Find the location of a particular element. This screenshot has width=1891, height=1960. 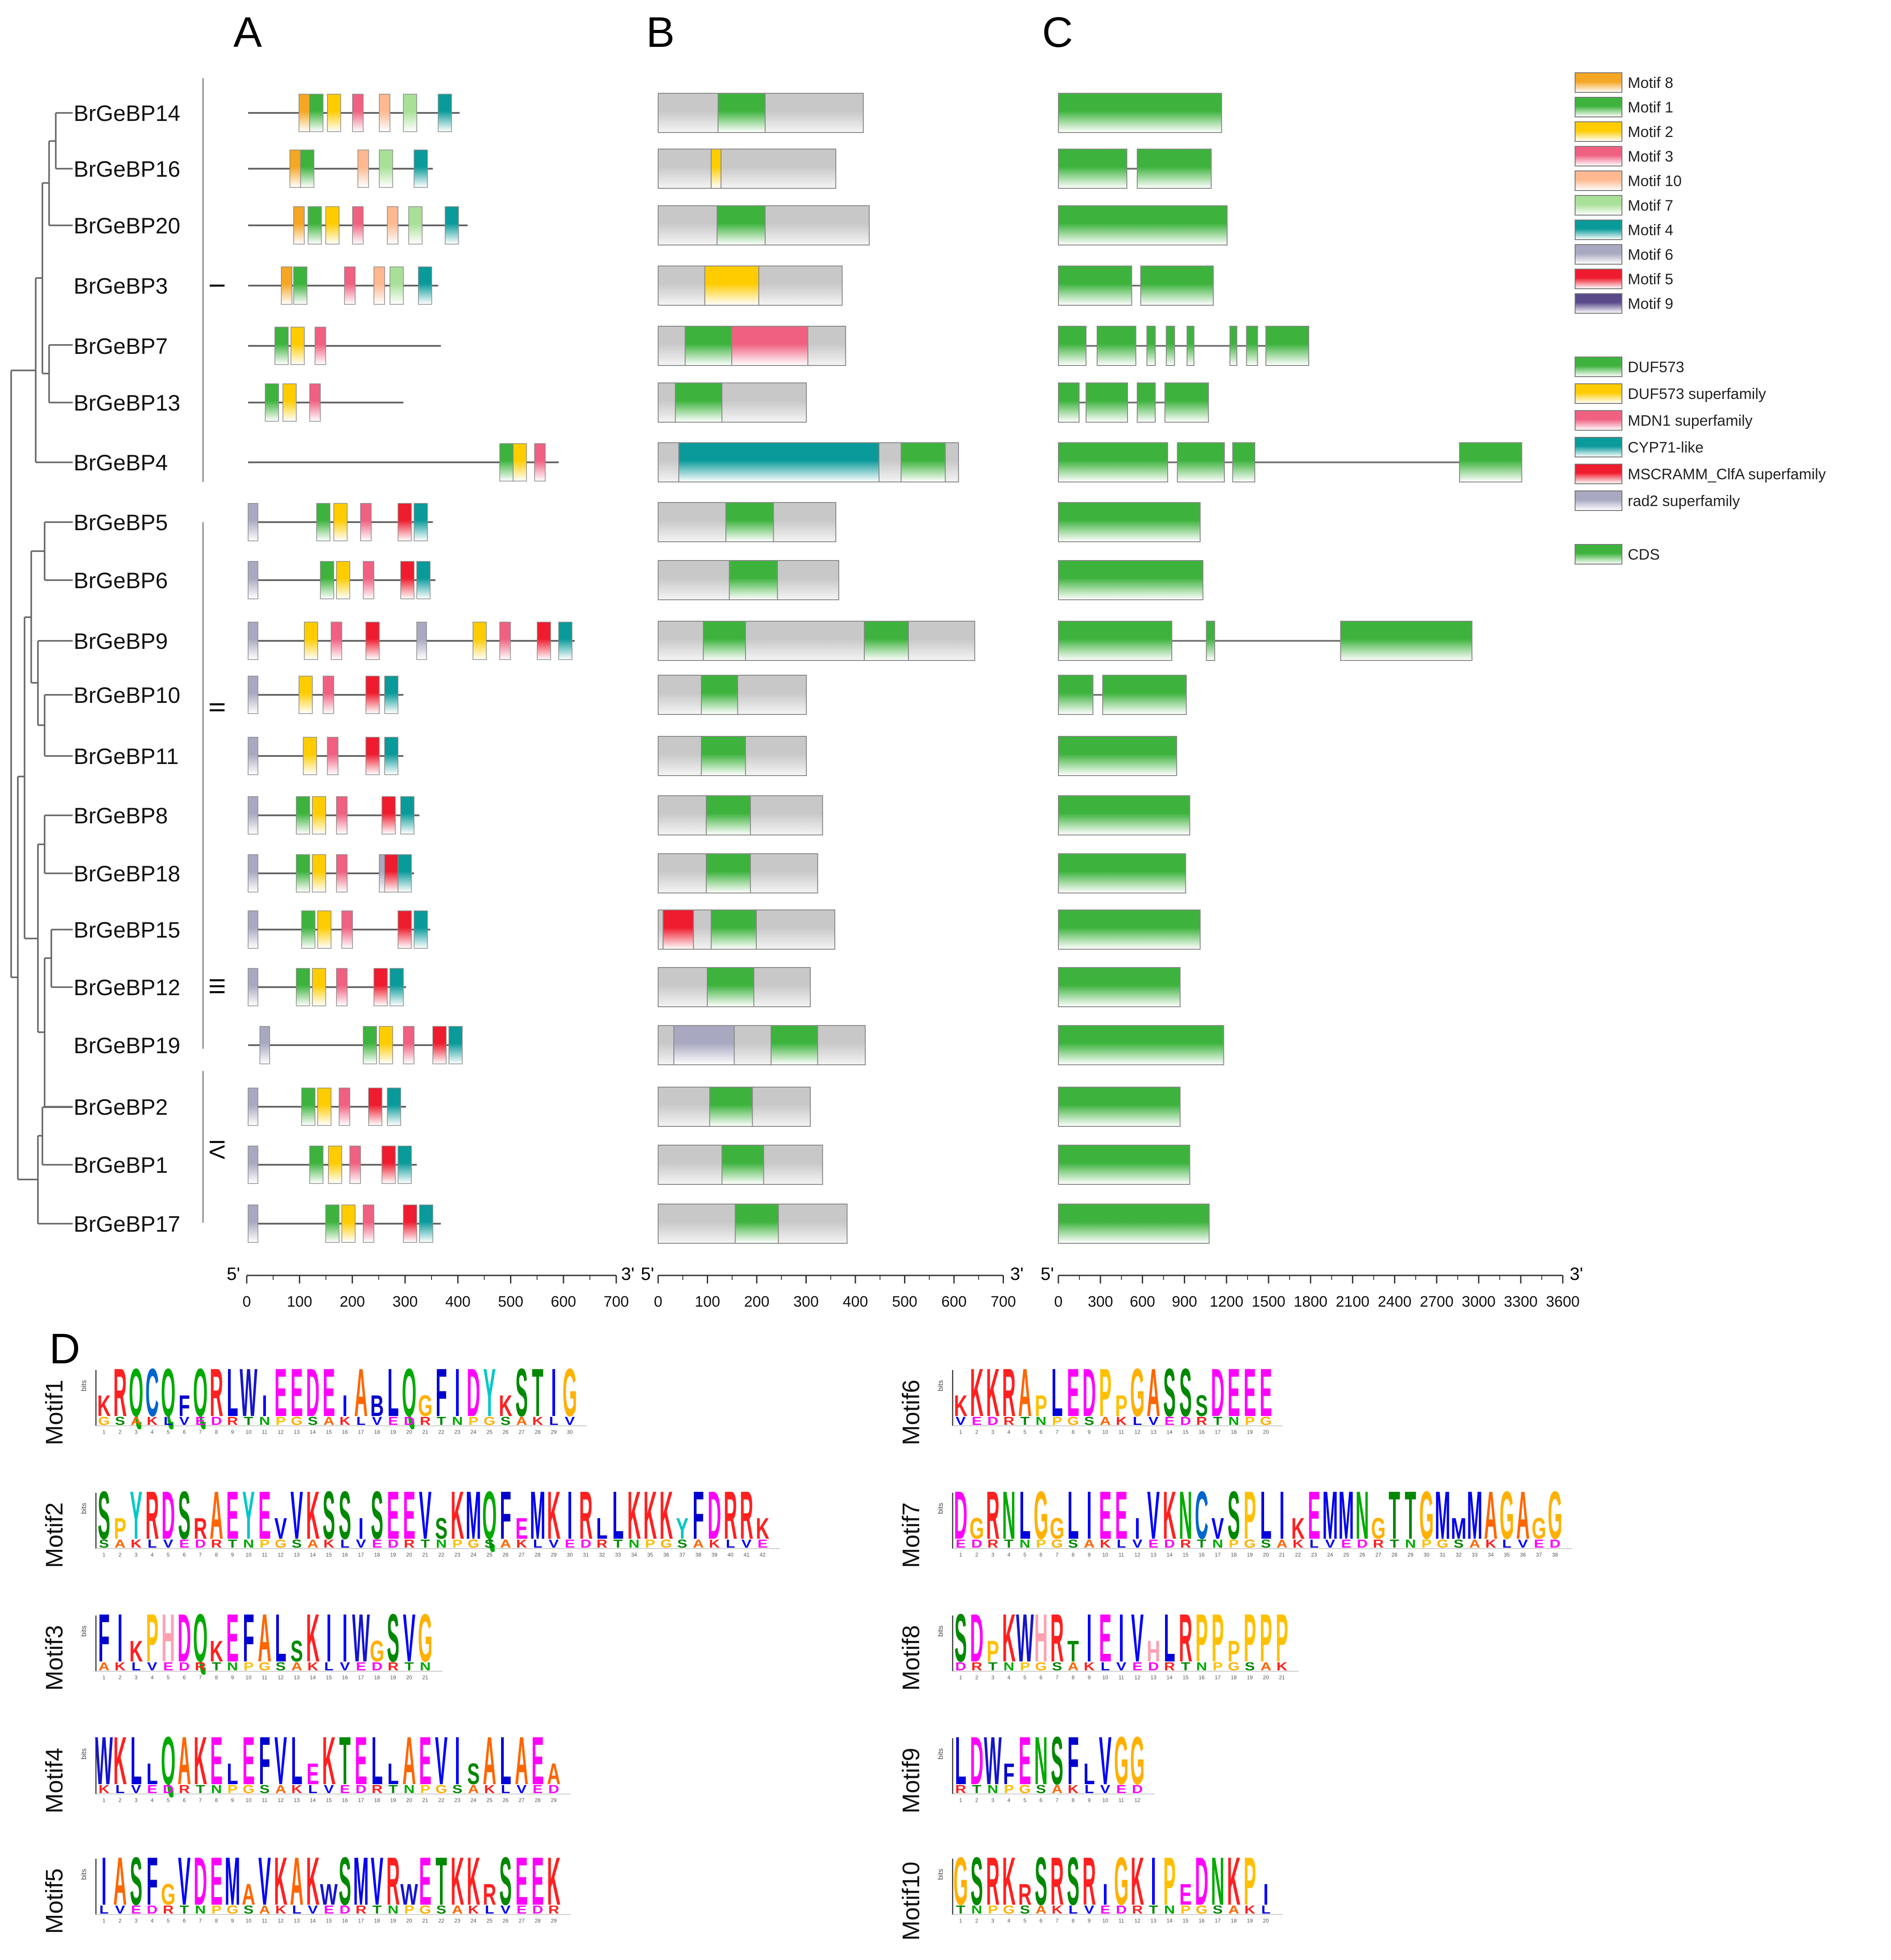

logo-letter-minor: N is located at coordinates (409, 1789).